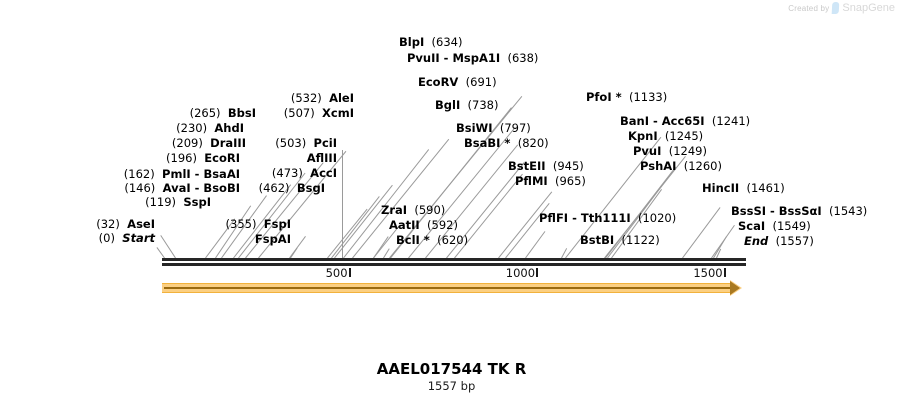  Describe the element at coordinates (868, 8) in the screenshot. I see `snapgene-brand-label: SnapGene` at that location.